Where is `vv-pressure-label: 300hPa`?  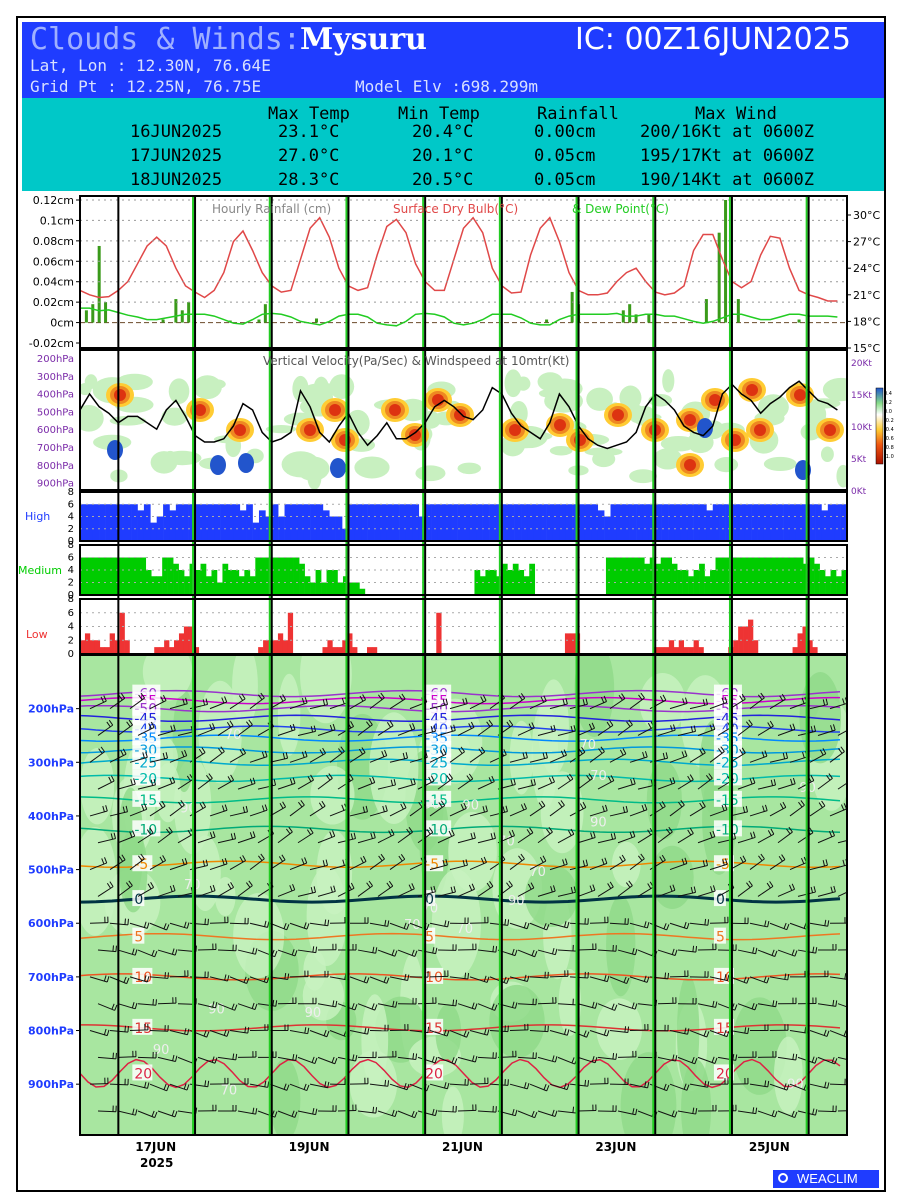 vv-pressure-label: 300hPa is located at coordinates (55, 377).